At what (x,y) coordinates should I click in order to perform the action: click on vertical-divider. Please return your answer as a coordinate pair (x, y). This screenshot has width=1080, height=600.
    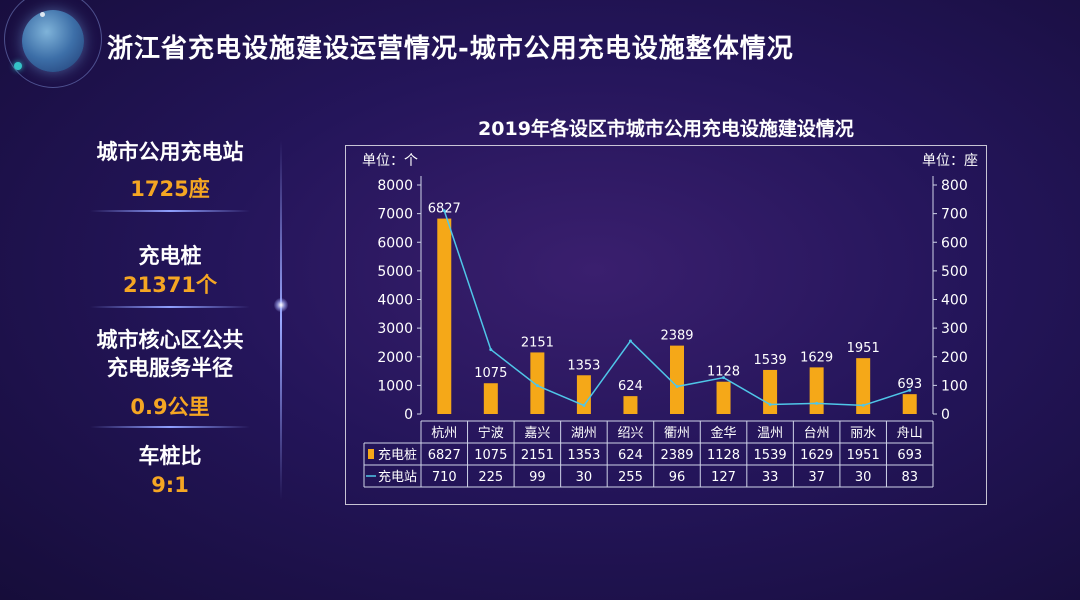
    Looking at the image, I should click on (281, 320).